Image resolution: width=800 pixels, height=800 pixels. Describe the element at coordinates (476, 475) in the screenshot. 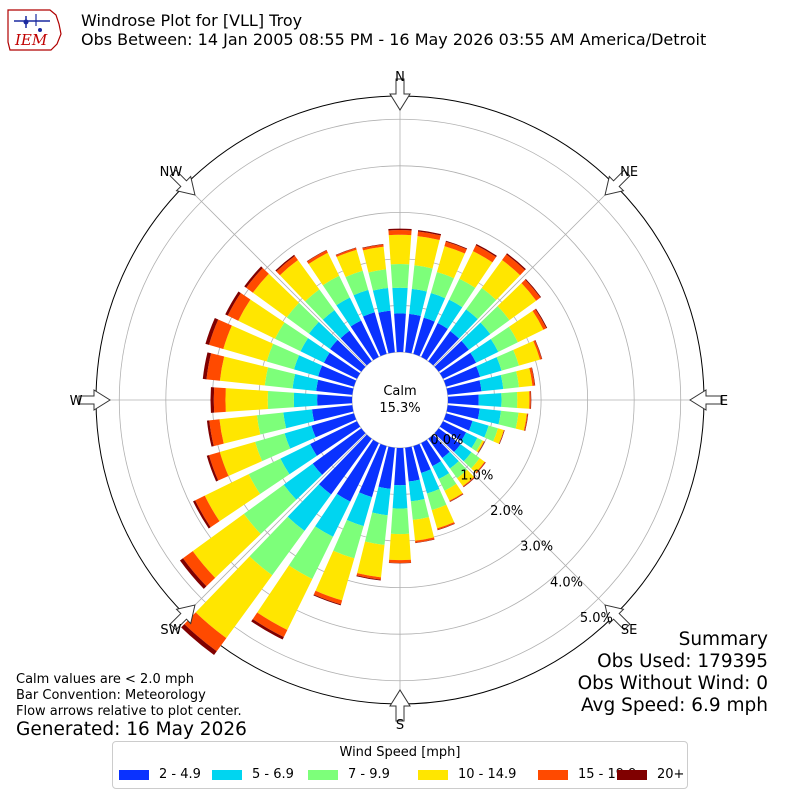

I see `radial-tick-label: 1.0%` at that location.